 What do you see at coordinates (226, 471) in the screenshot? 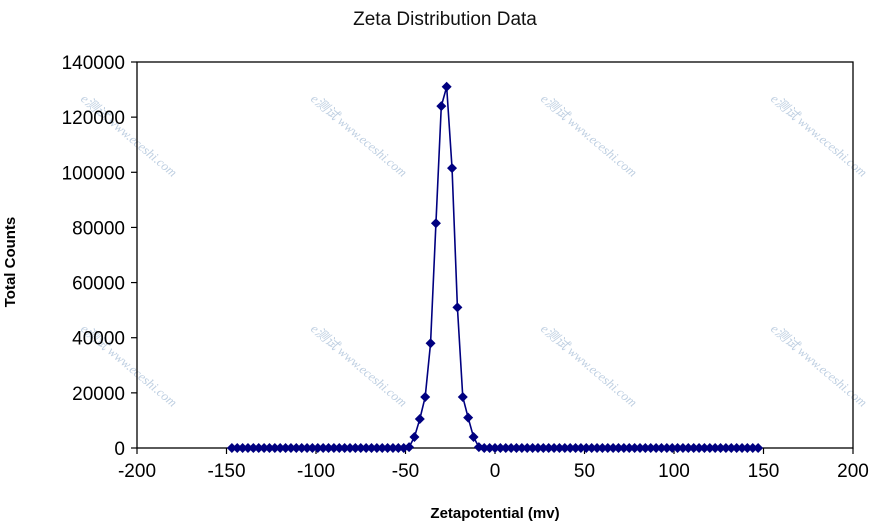
I see `x-tick-label: -150` at bounding box center [226, 471].